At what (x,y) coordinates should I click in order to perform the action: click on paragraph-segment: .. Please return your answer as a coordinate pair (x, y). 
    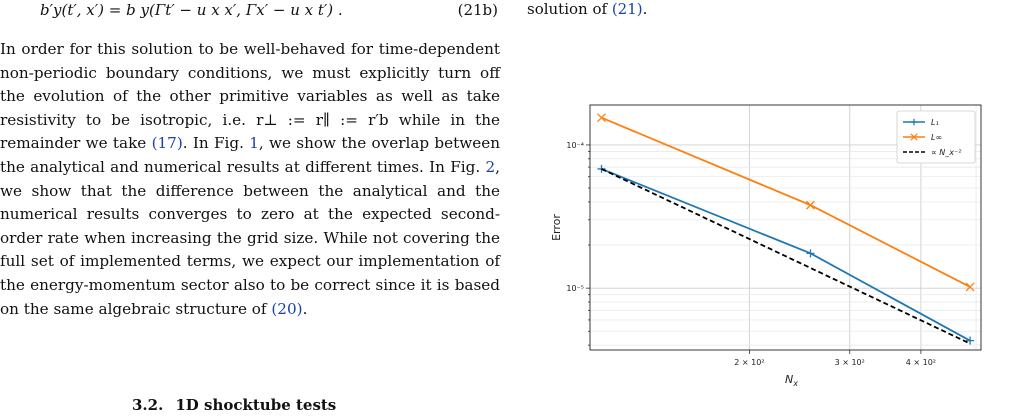
    Looking at the image, I should click on (305, 308).